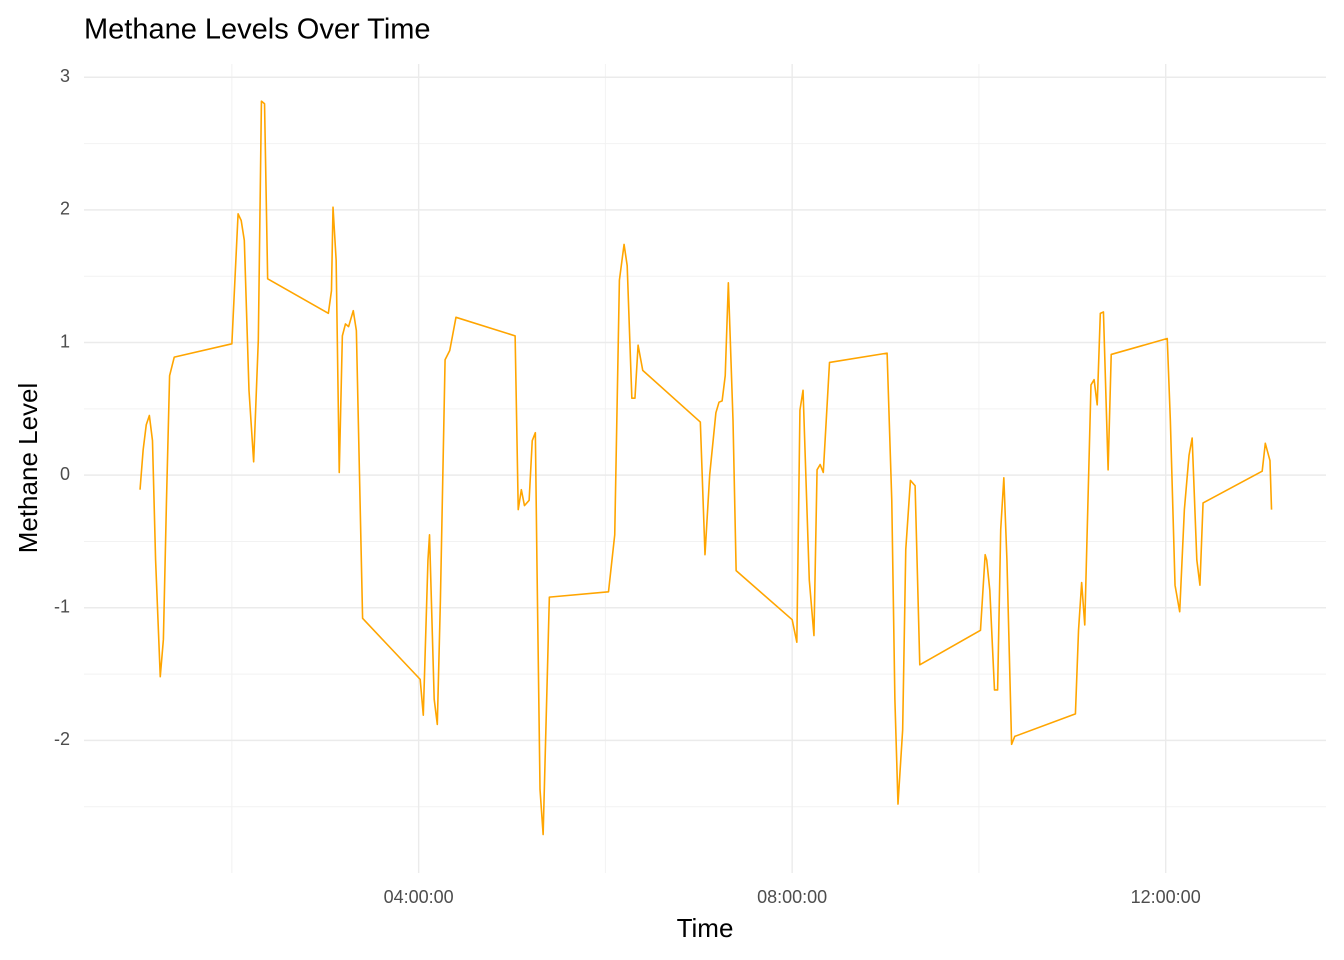 This screenshot has height=960, width=1344. What do you see at coordinates (62, 739) in the screenshot?
I see `y-tick-label: -2` at bounding box center [62, 739].